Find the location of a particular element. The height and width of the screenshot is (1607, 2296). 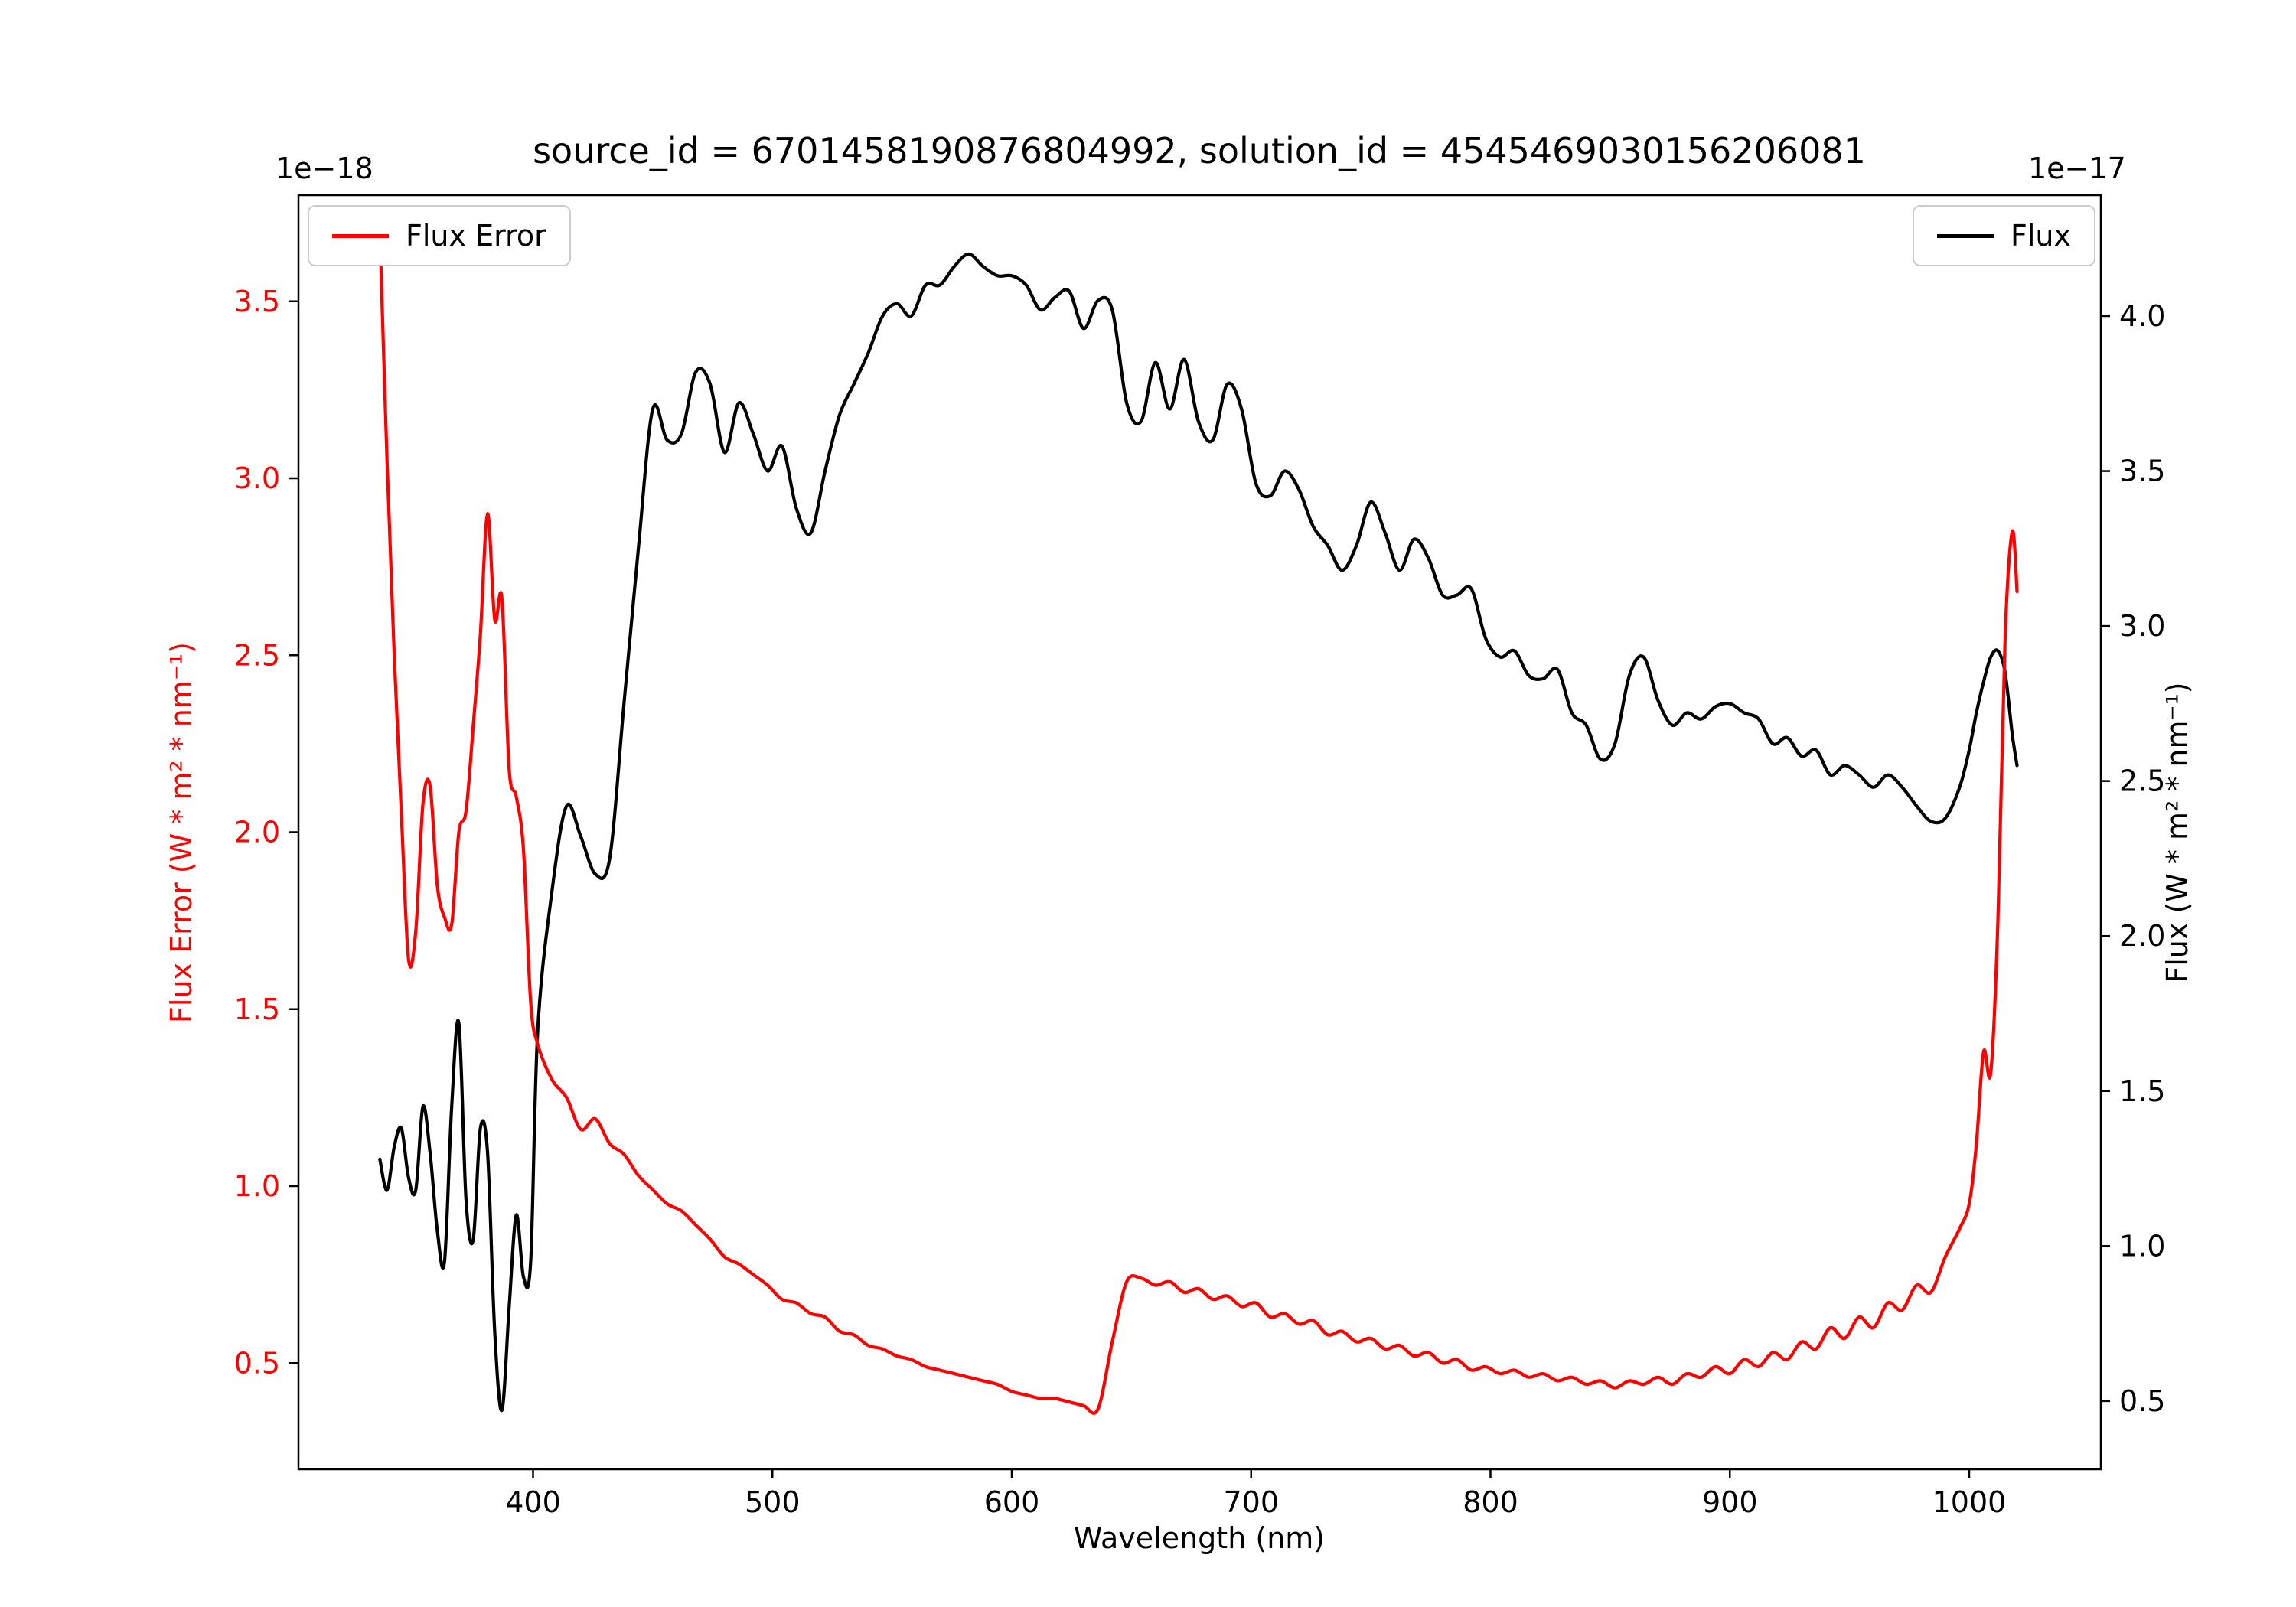

x-tick-label: 500 is located at coordinates (773, 1502).